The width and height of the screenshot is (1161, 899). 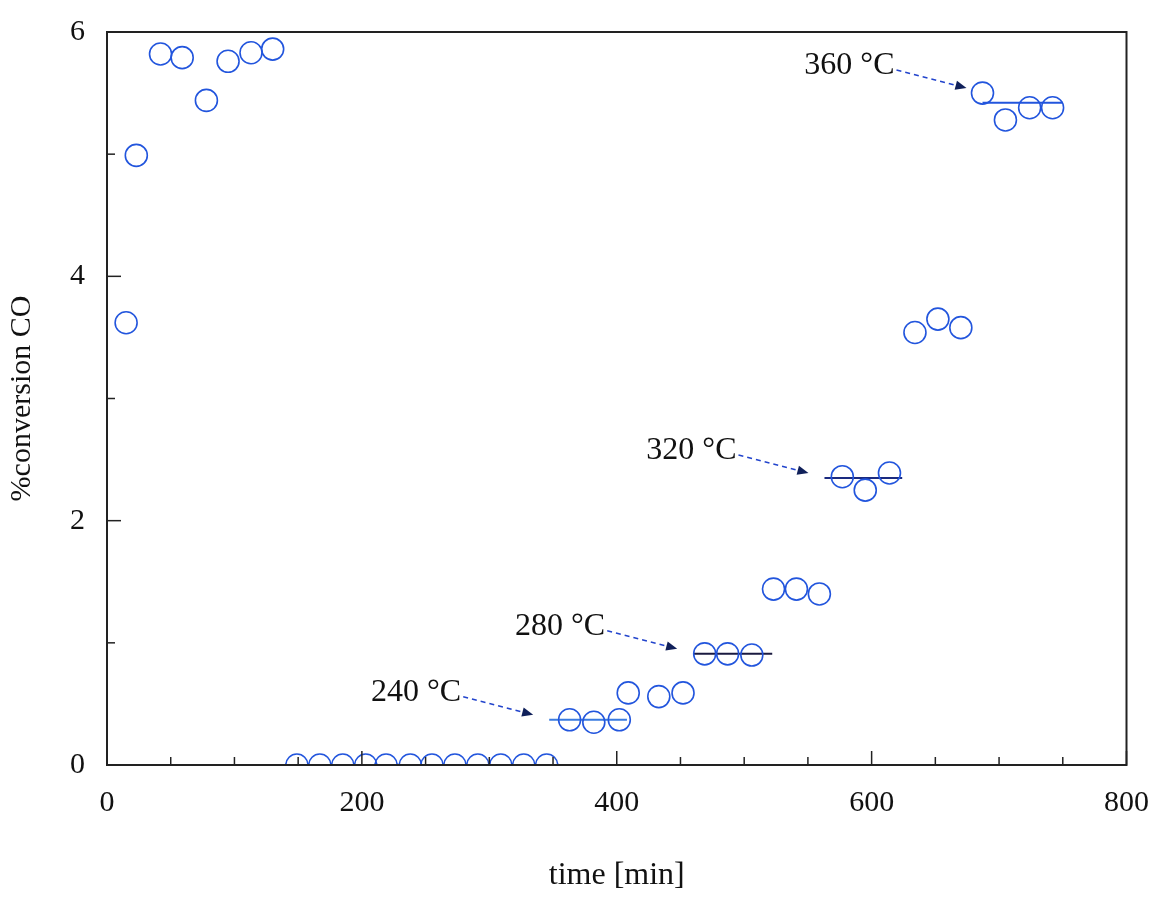 I want to click on x-tick-label: 600, so click(x=872, y=800).